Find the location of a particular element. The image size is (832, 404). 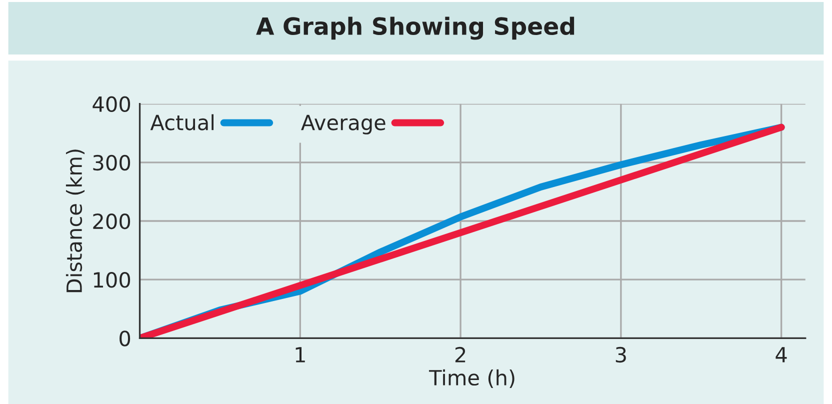

legend-label: Average is located at coordinates (343, 124).